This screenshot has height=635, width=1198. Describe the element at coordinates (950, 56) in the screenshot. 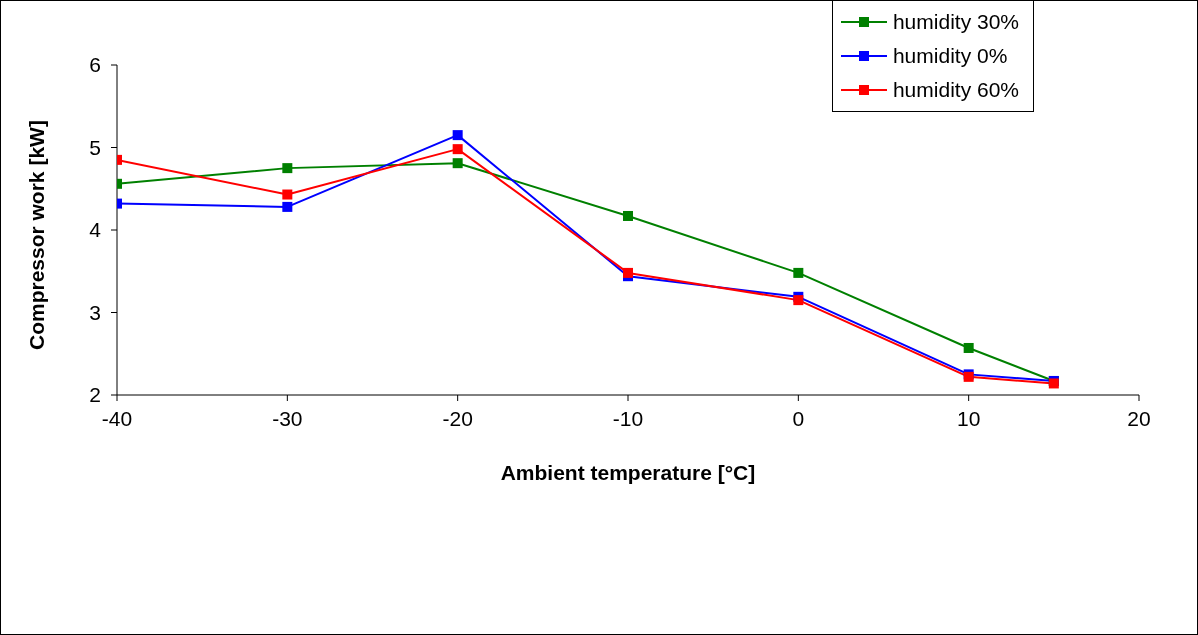

I see `legend-label: humidity 0%` at that location.